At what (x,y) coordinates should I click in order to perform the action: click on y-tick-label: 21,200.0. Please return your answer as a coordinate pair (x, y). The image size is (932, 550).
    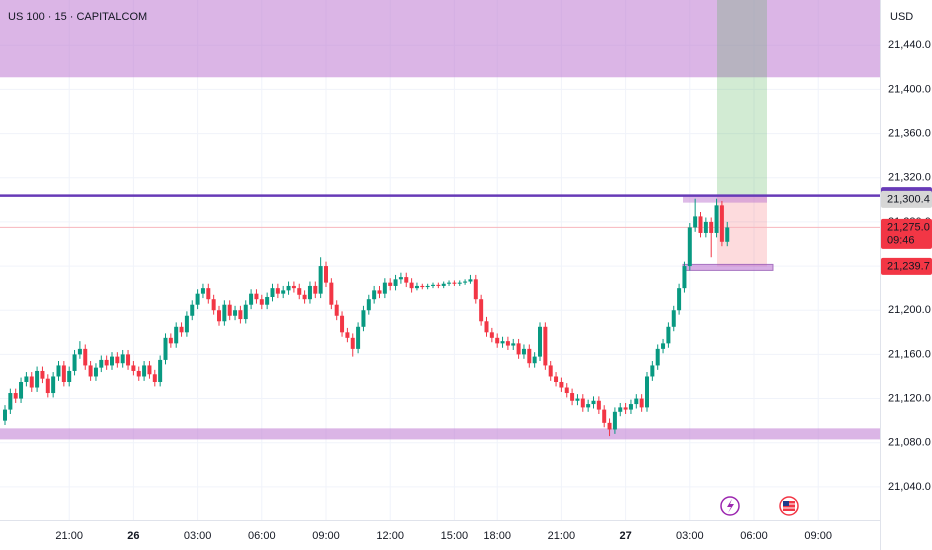
    Looking at the image, I should click on (909, 310).